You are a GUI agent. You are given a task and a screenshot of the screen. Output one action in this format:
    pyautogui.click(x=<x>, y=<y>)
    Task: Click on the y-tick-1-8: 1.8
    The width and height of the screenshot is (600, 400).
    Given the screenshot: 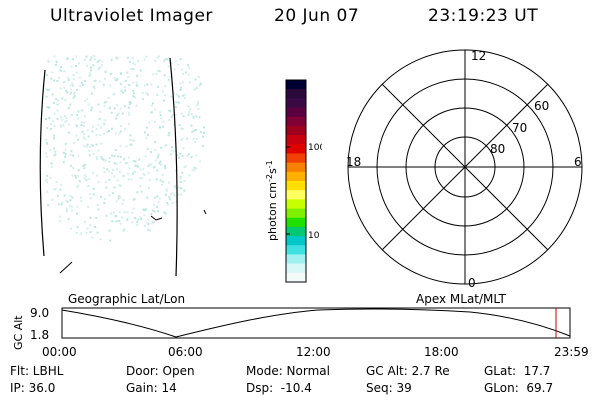 What is the action you would take?
    pyautogui.click(x=39, y=335)
    